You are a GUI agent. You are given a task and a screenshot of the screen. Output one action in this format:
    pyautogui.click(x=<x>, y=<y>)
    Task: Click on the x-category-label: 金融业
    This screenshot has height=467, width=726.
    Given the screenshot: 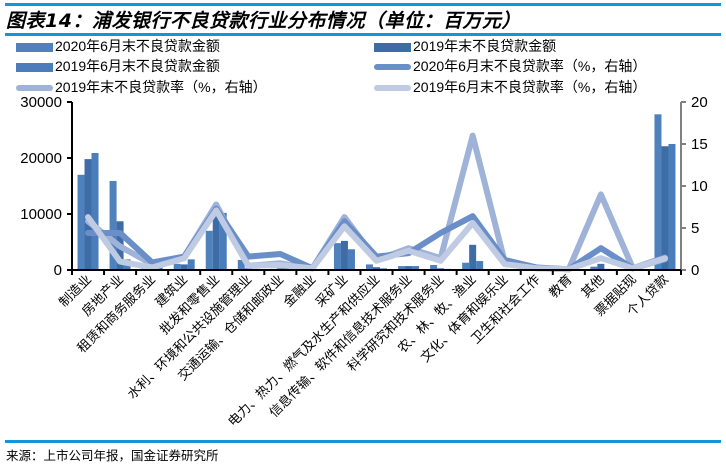 What is the action you would take?
    pyautogui.click(x=299, y=291)
    